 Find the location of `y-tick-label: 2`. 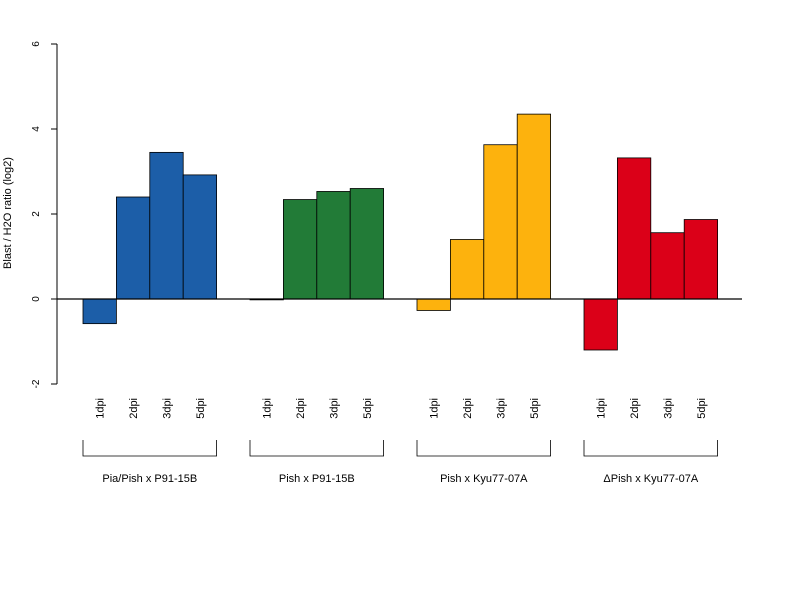

y-tick-label: 2 is located at coordinates (36, 214).